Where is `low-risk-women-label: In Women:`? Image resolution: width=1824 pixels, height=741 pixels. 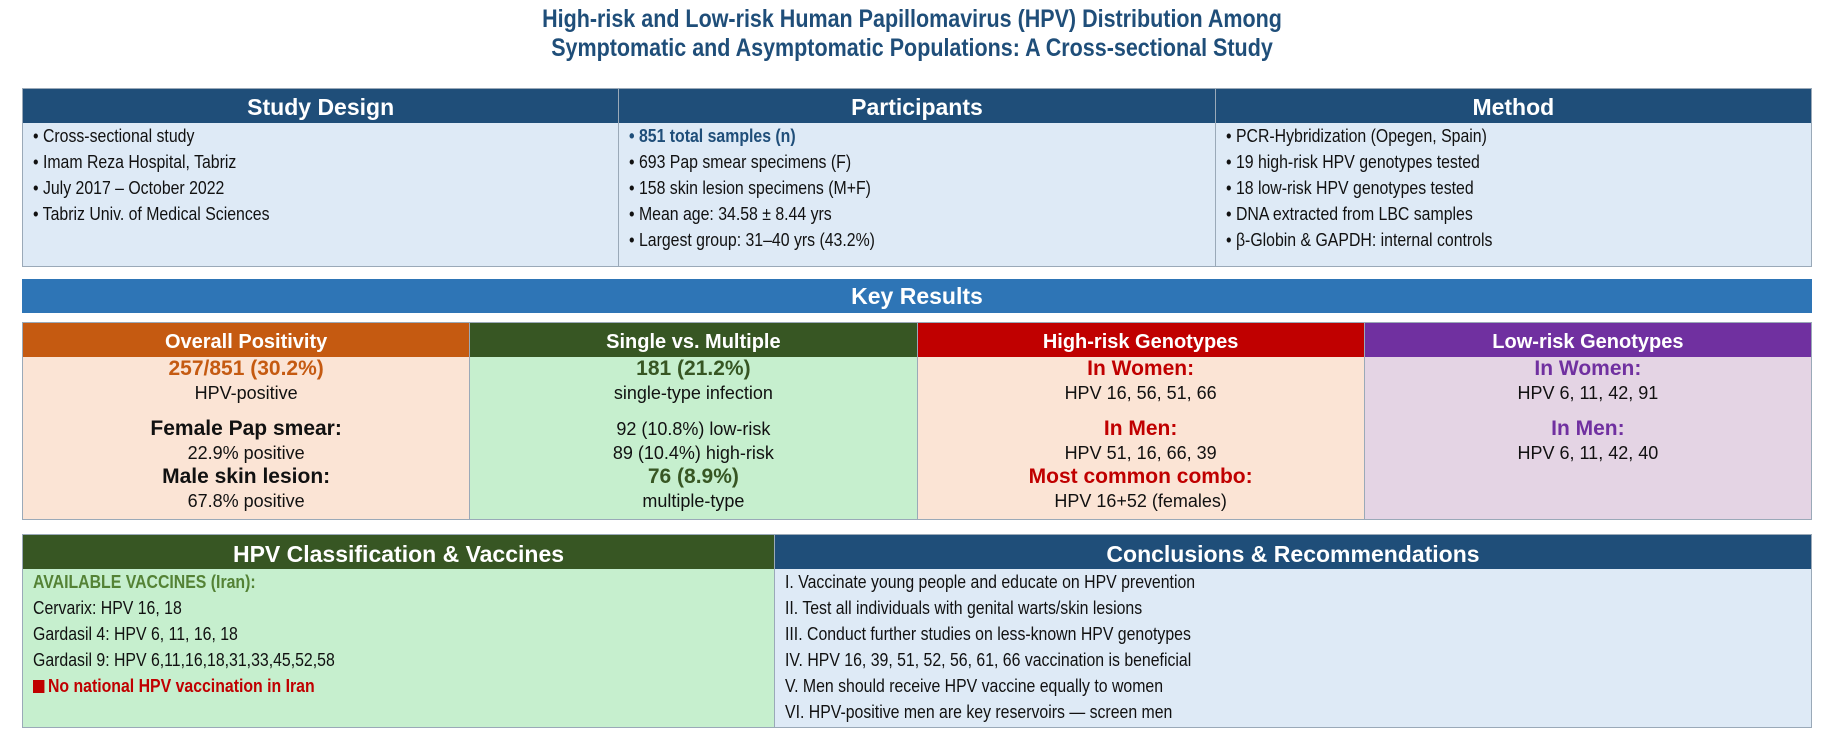
low-risk-women-label: In Women: is located at coordinates (1588, 368).